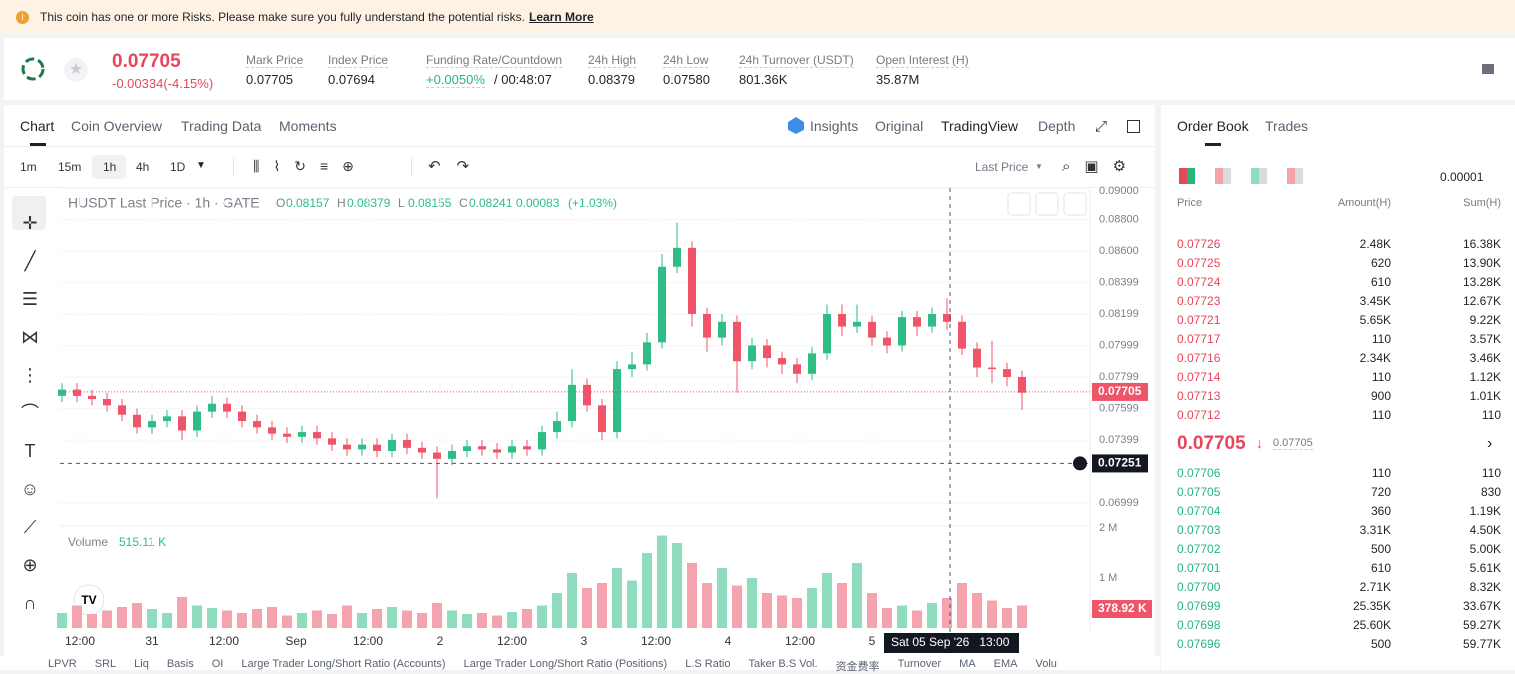 The width and height of the screenshot is (1515, 674). Describe the element at coordinates (708, 664) in the screenshot. I see `indicator: L.S Ratio` at that location.